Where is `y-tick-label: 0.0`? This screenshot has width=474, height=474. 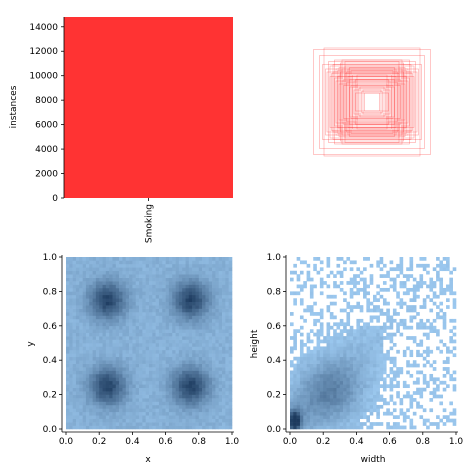
y-tick-label: 0.0 is located at coordinates (50, 430).